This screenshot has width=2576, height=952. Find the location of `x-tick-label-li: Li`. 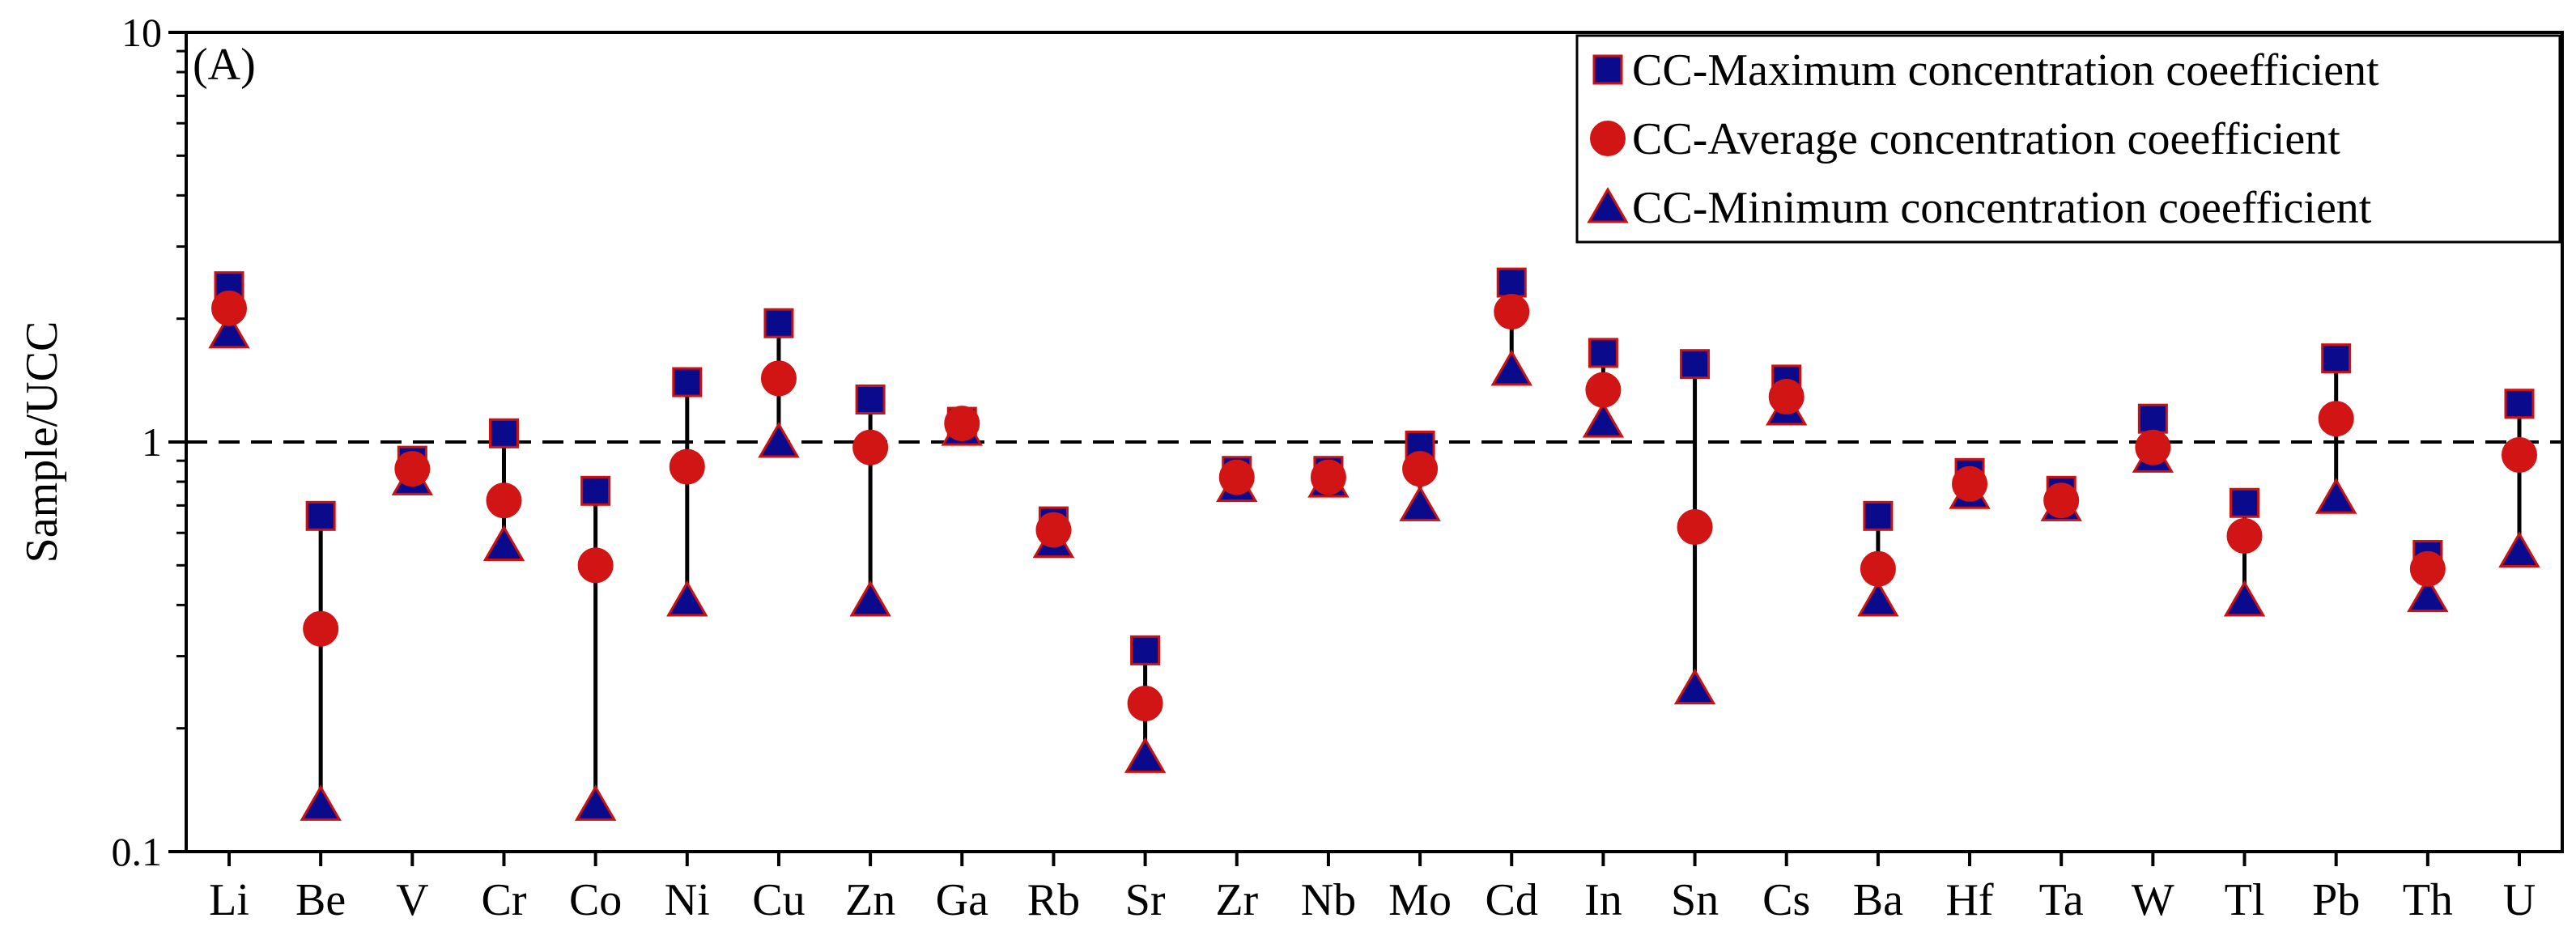

x-tick-label-li: Li is located at coordinates (229, 900).